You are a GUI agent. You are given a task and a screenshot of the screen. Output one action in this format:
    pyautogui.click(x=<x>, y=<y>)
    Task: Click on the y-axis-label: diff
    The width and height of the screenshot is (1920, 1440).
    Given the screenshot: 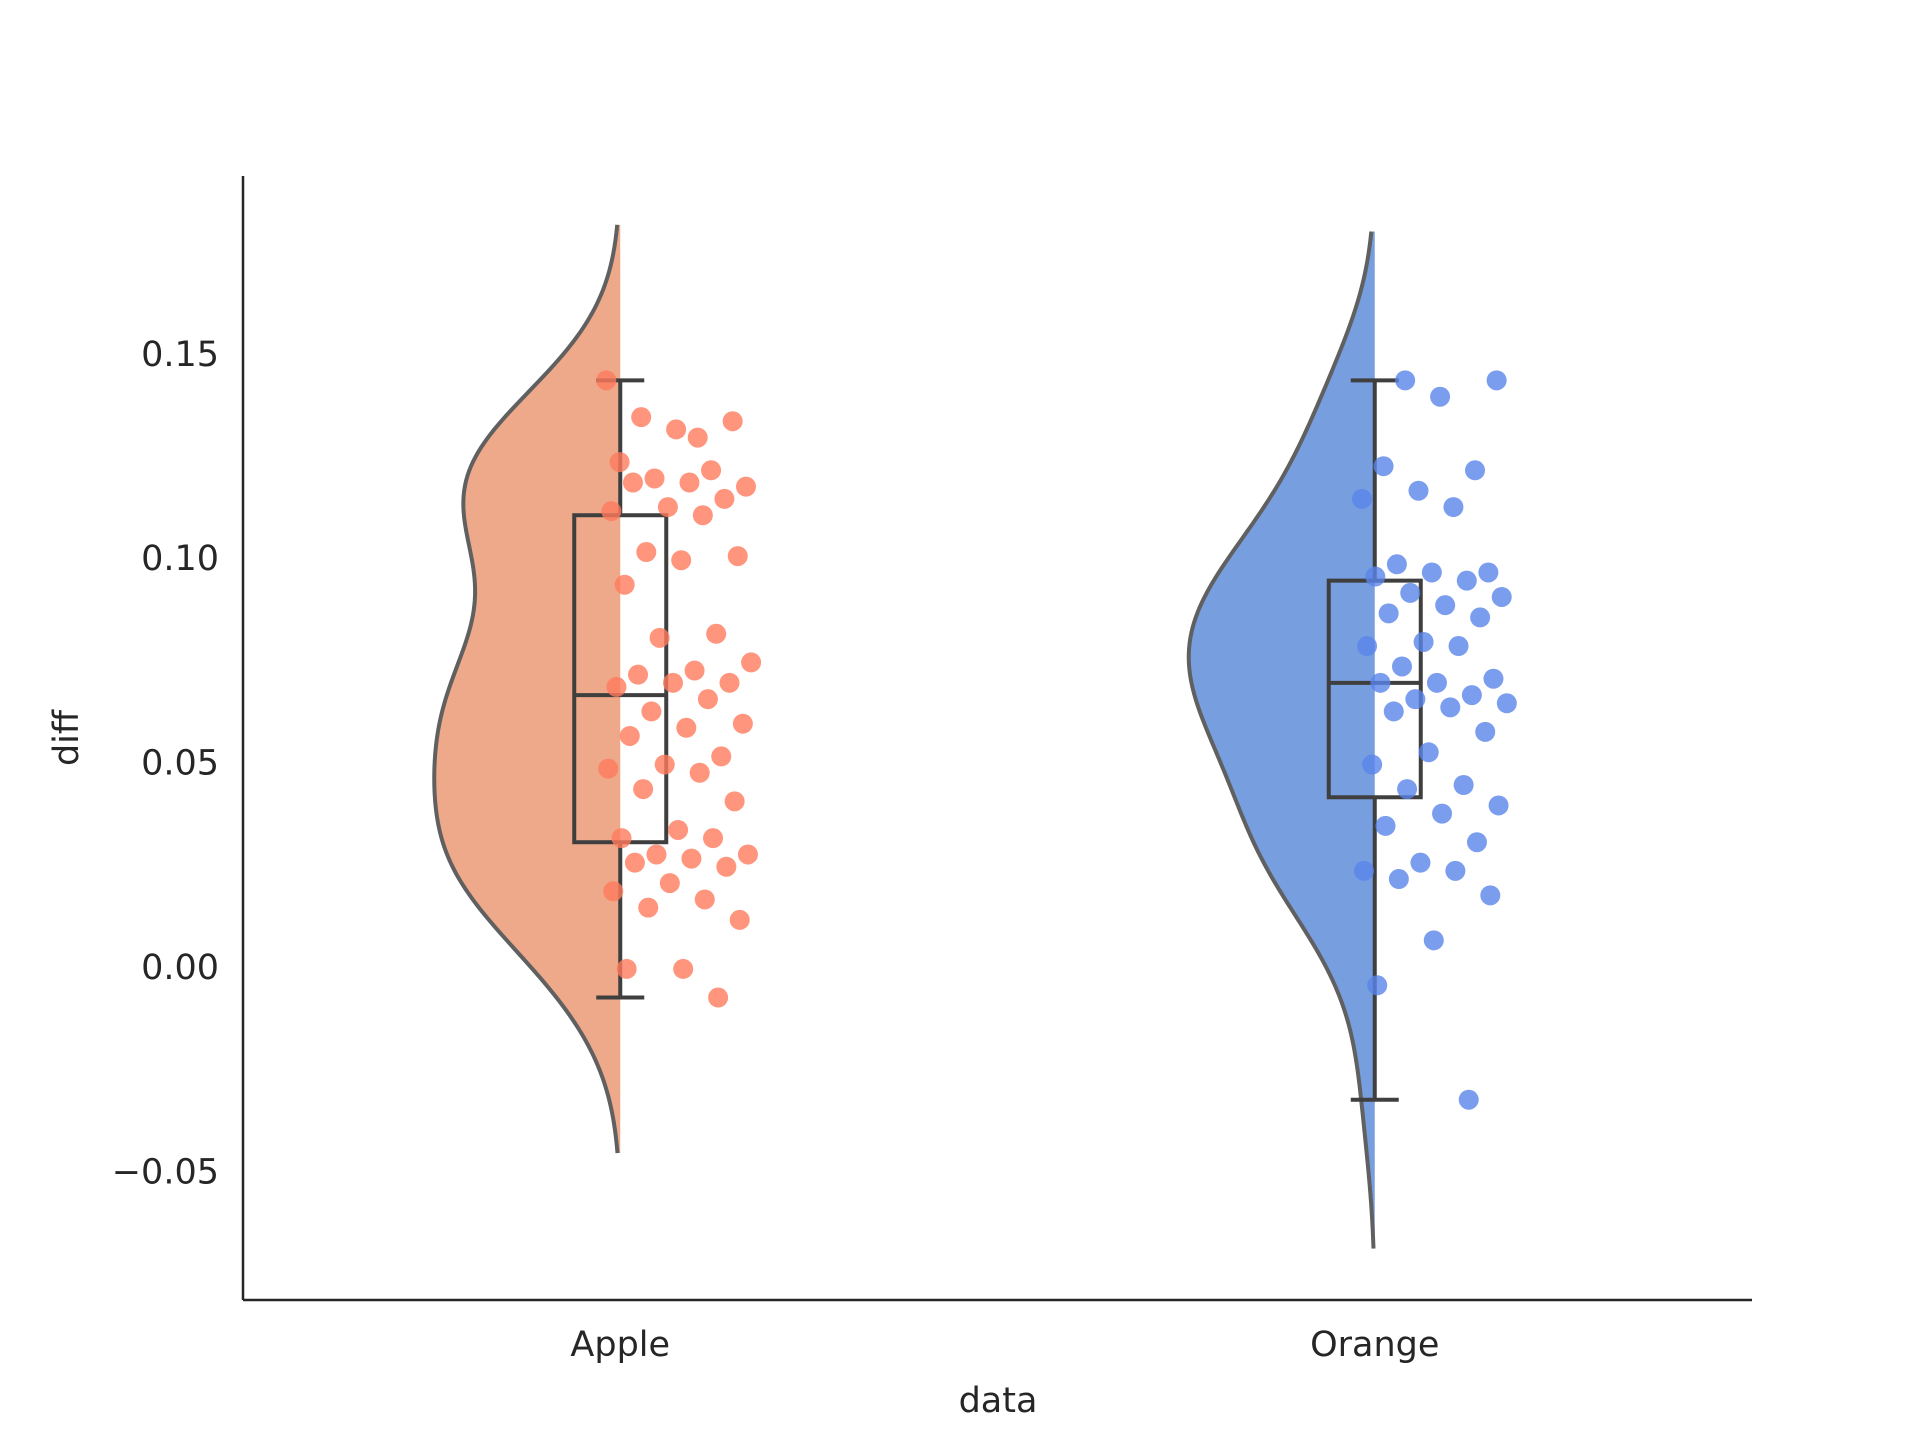 What is the action you would take?
    pyautogui.click(x=67, y=737)
    